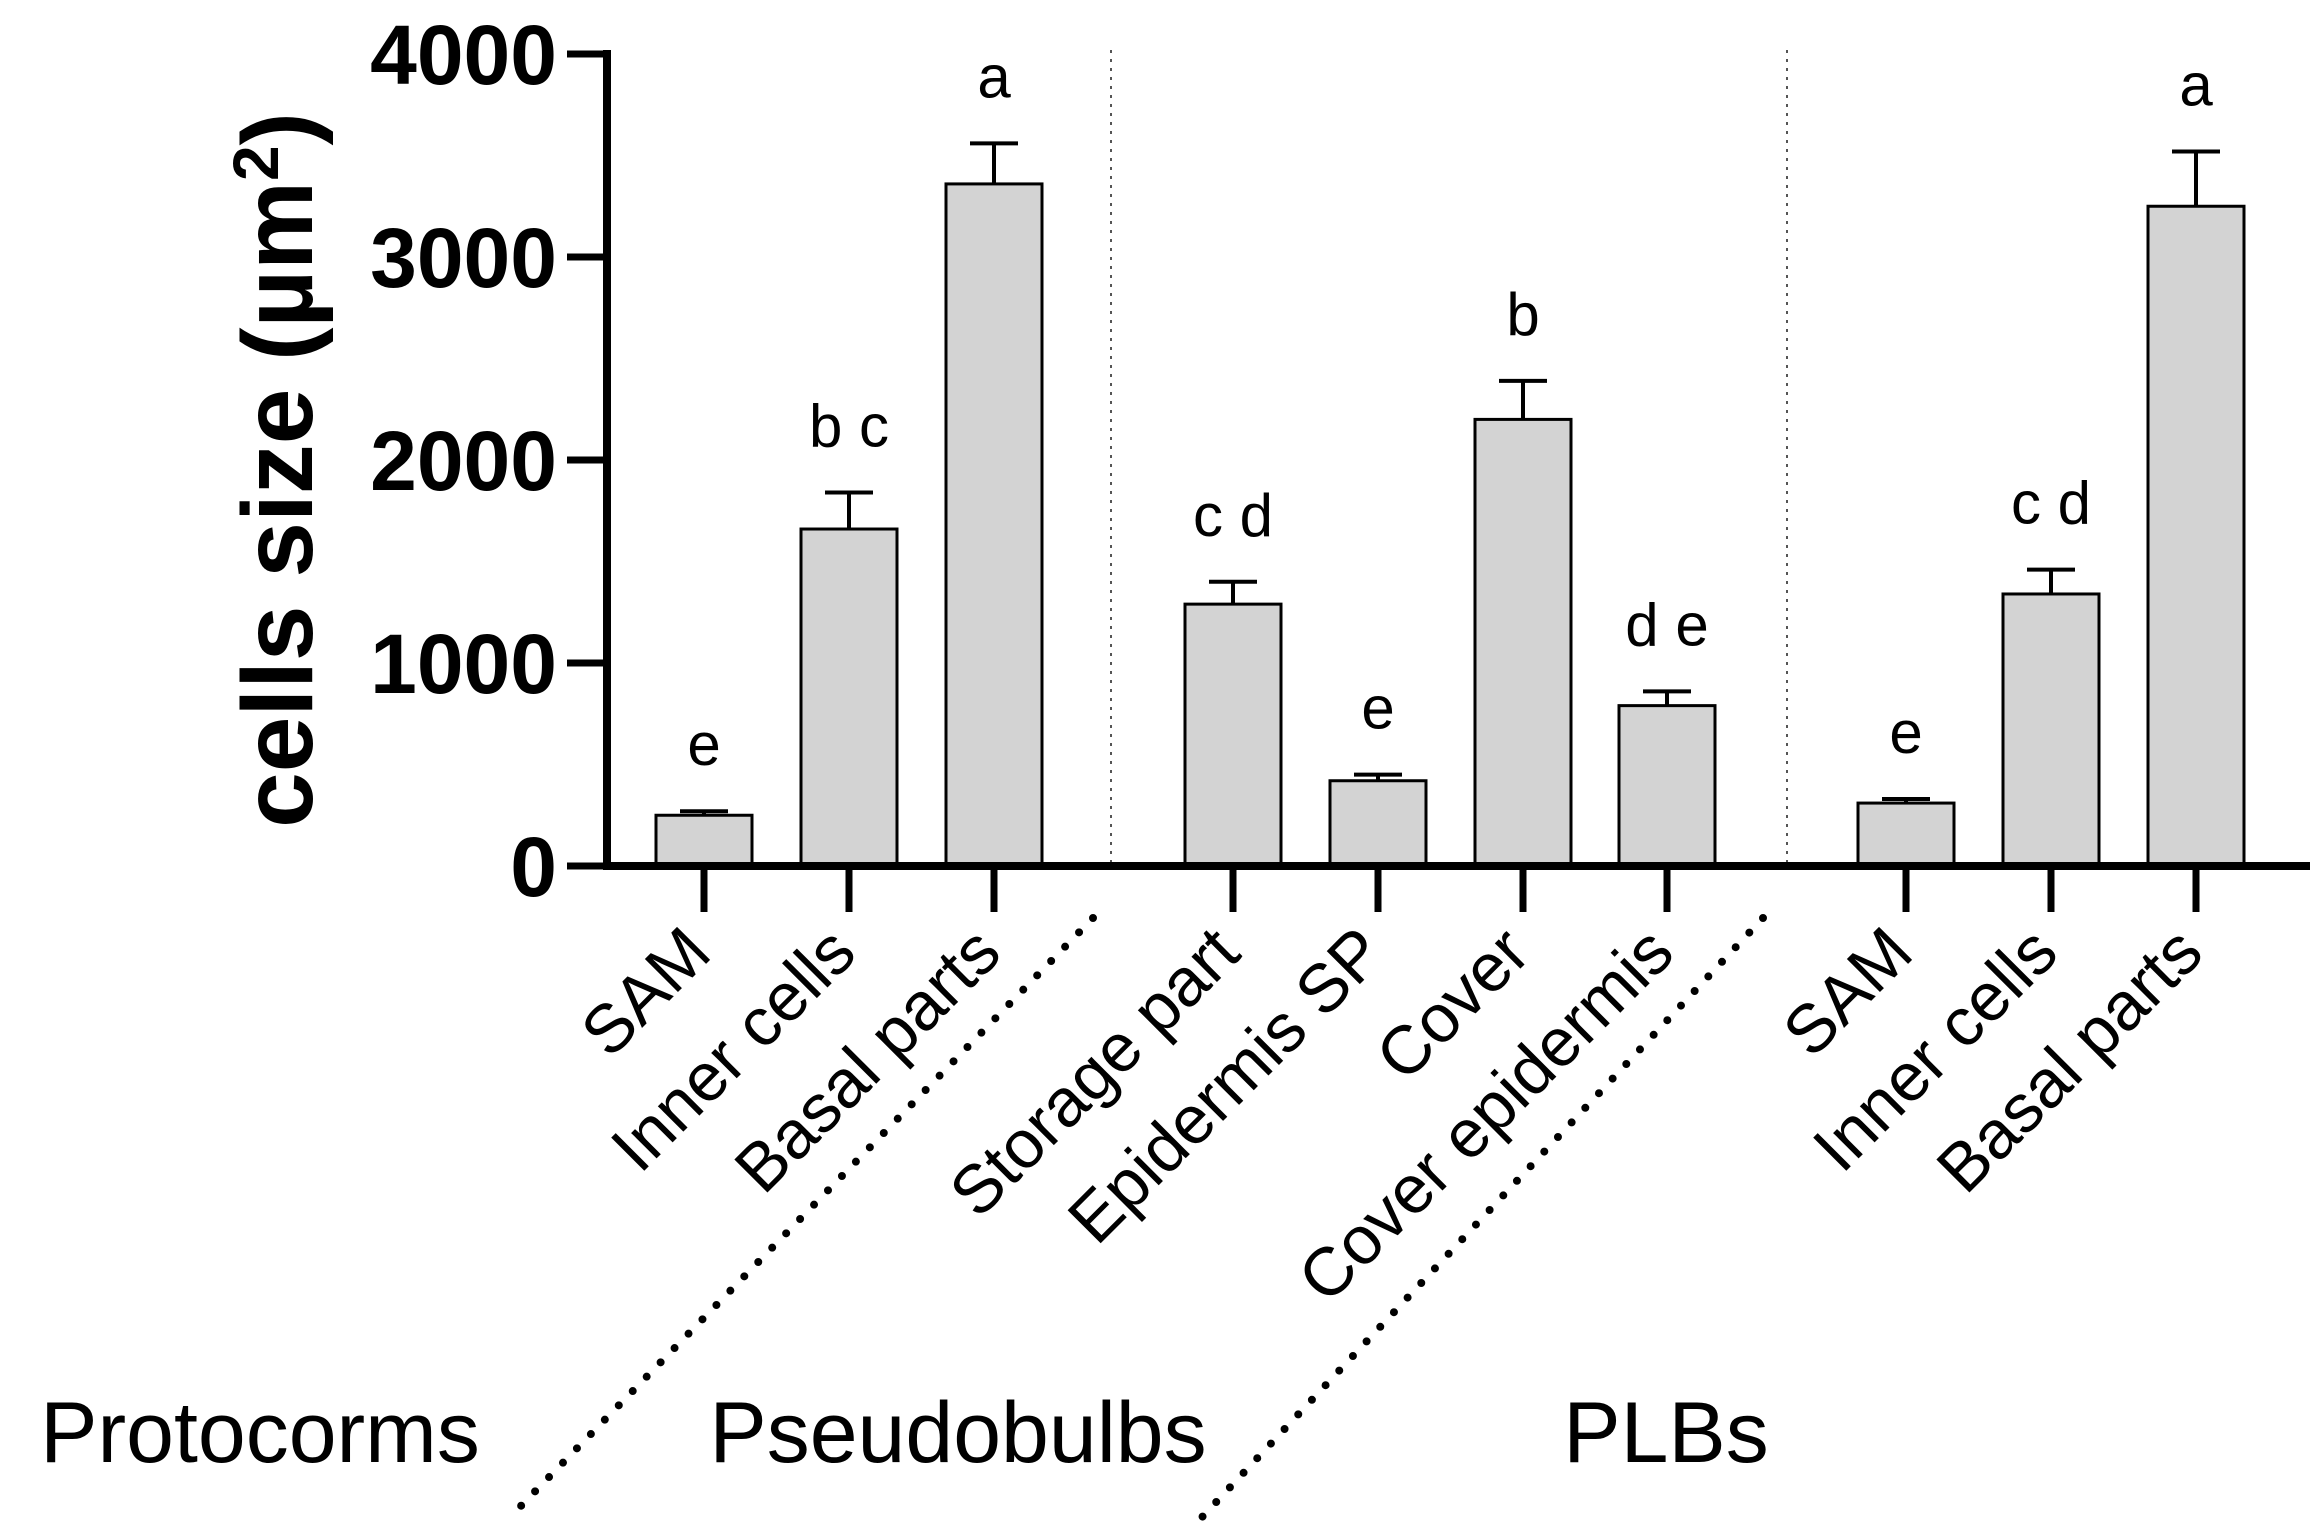 The height and width of the screenshot is (1538, 2310). Describe the element at coordinates (463, 55) in the screenshot. I see `y-tick-label-4000: 4000` at that location.